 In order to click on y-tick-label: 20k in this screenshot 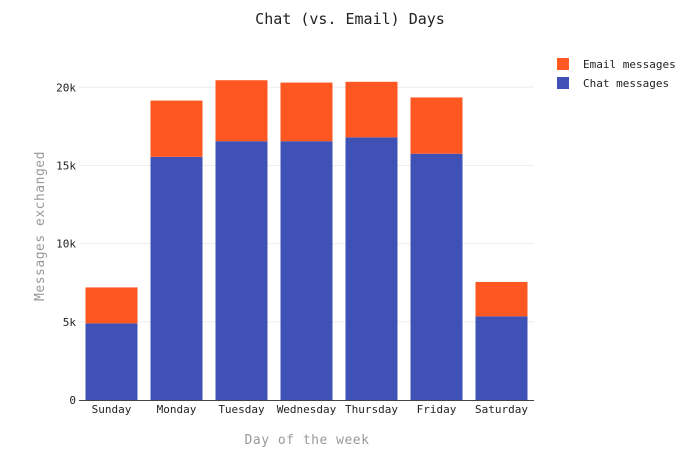, I will do `click(66, 87)`.